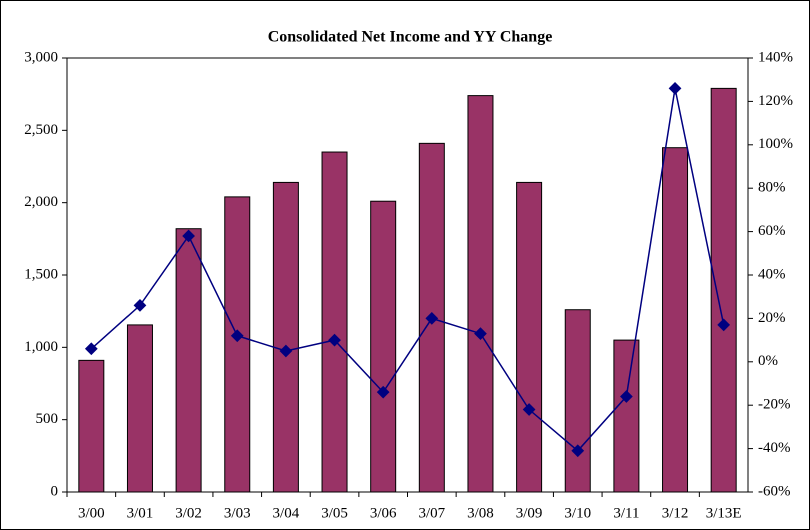 Image resolution: width=810 pixels, height=530 pixels. Describe the element at coordinates (480, 513) in the screenshot. I see `x-tick-label: 3/08` at that location.